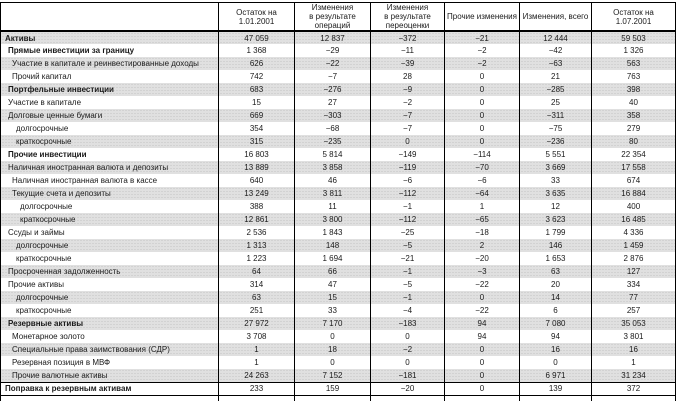  Describe the element at coordinates (555, 141) in the screenshot. I see `cell-value: −236` at that location.